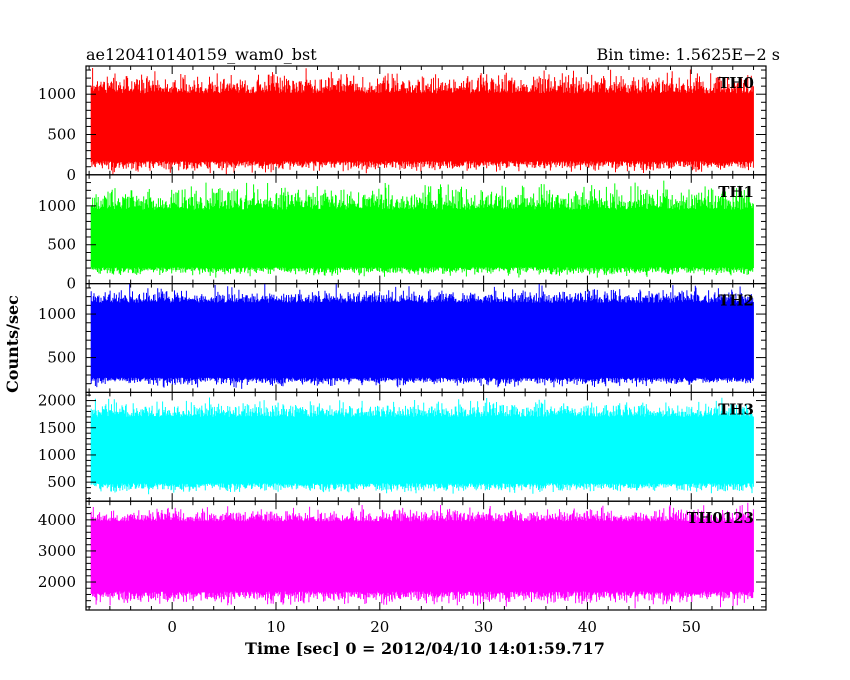 The height and width of the screenshot is (680, 850). What do you see at coordinates (736, 192) in the screenshot?
I see `panel-label-th1: TH1` at bounding box center [736, 192].